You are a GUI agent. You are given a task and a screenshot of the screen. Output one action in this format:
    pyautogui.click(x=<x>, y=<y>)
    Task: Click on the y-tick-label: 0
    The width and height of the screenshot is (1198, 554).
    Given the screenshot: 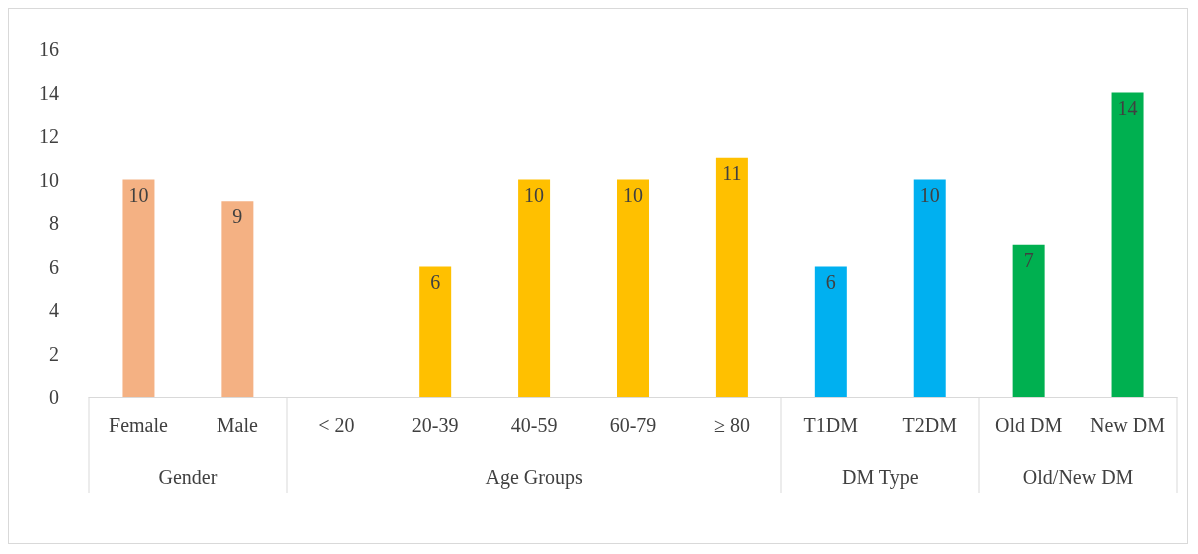 What is the action you would take?
    pyautogui.click(x=54, y=397)
    